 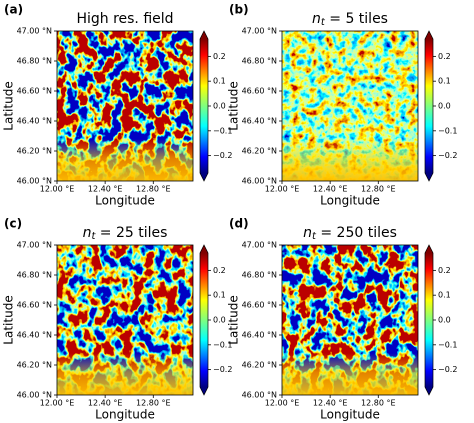 What do you see at coordinates (131, 233) in the screenshot?
I see `title-rest: = 25 tiles` at bounding box center [131, 233].